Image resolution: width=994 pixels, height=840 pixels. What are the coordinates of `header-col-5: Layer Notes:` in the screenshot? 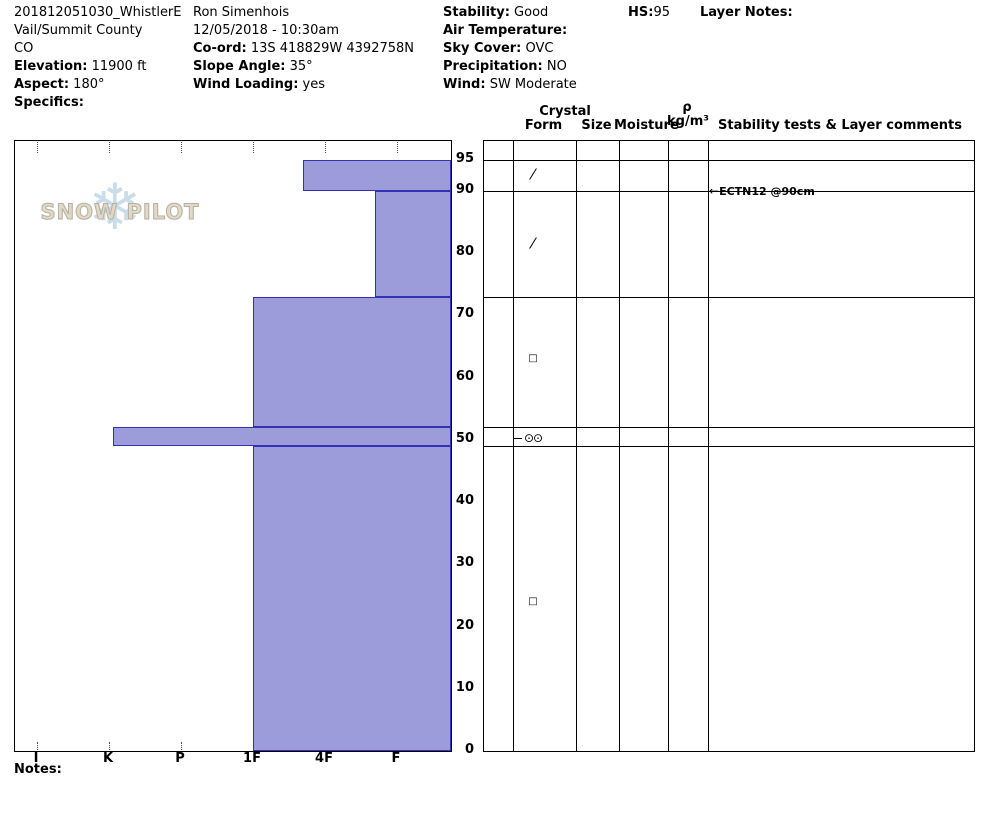 It's located at (746, 13).